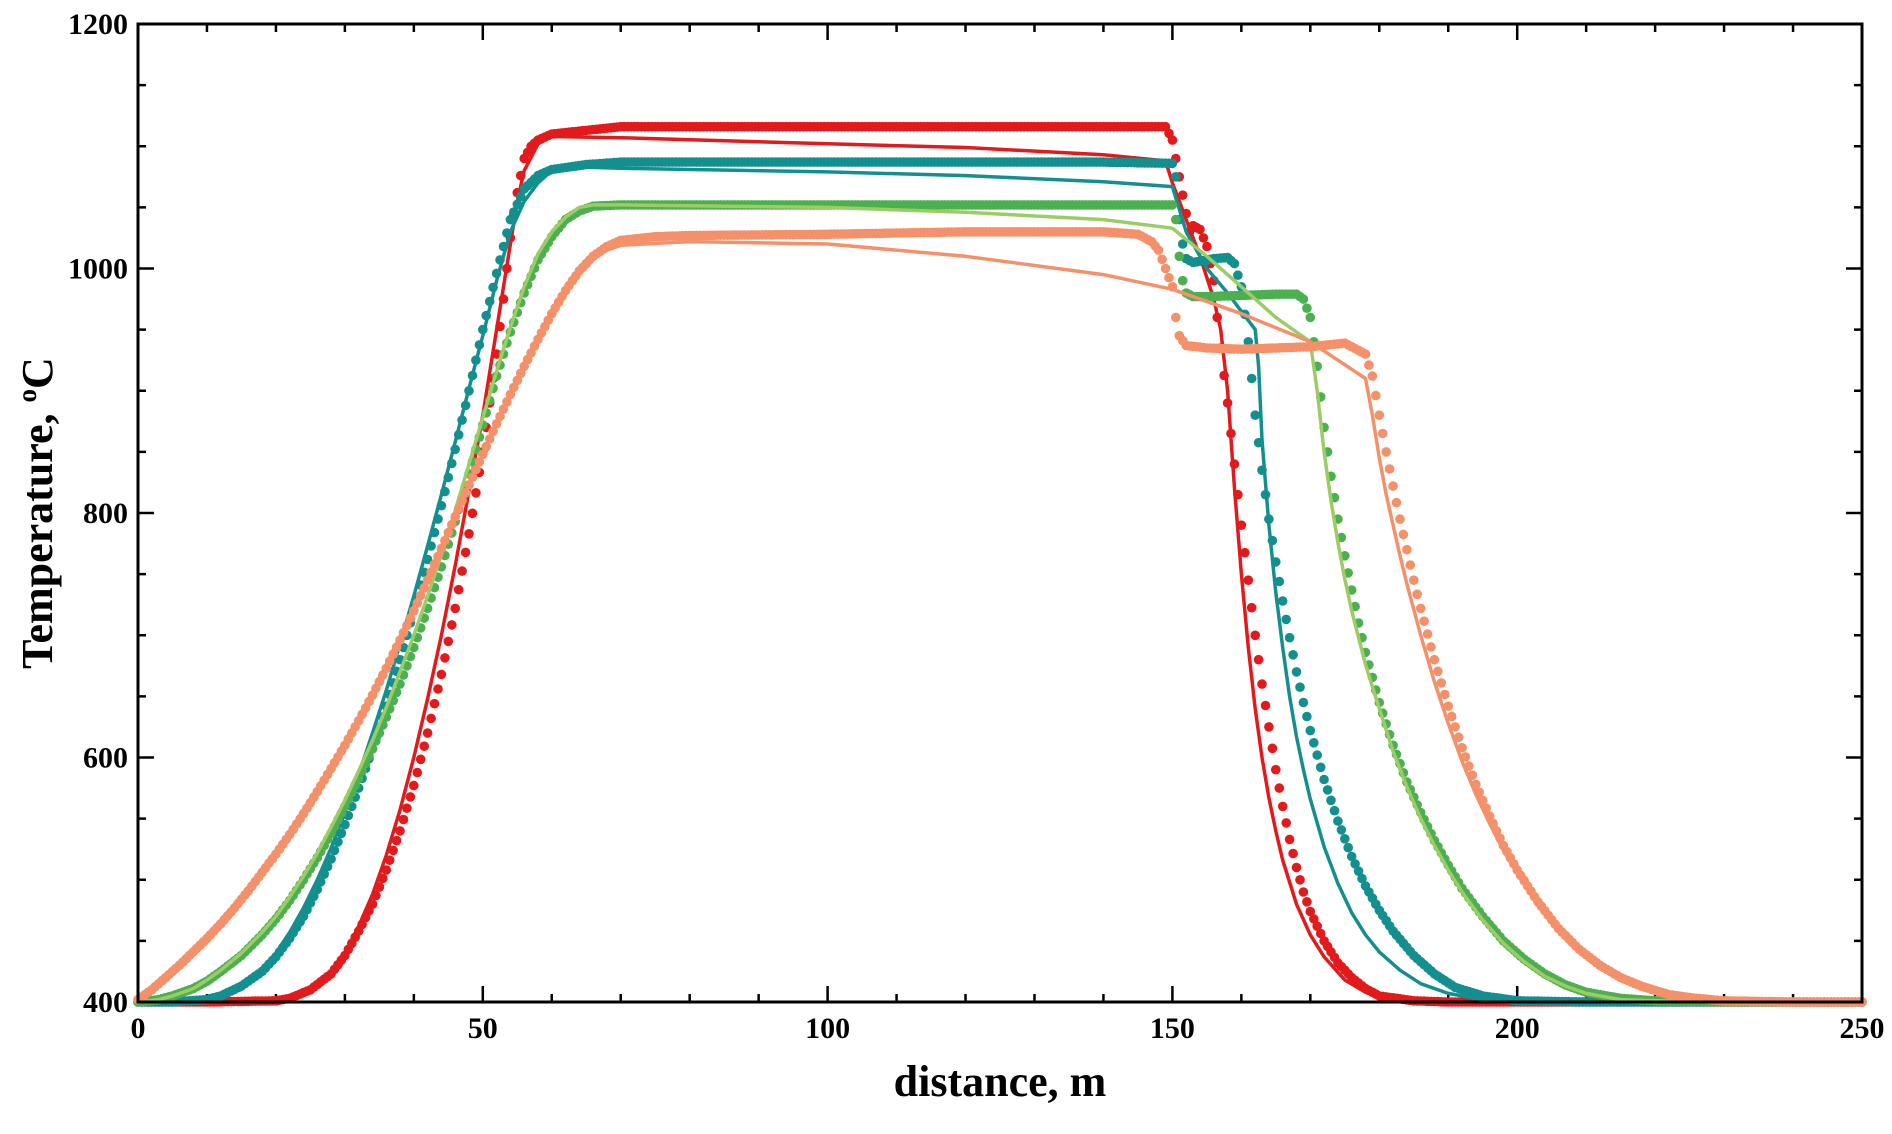  Describe the element at coordinates (138, 1028) in the screenshot. I see `x-tick-label: 0` at that location.